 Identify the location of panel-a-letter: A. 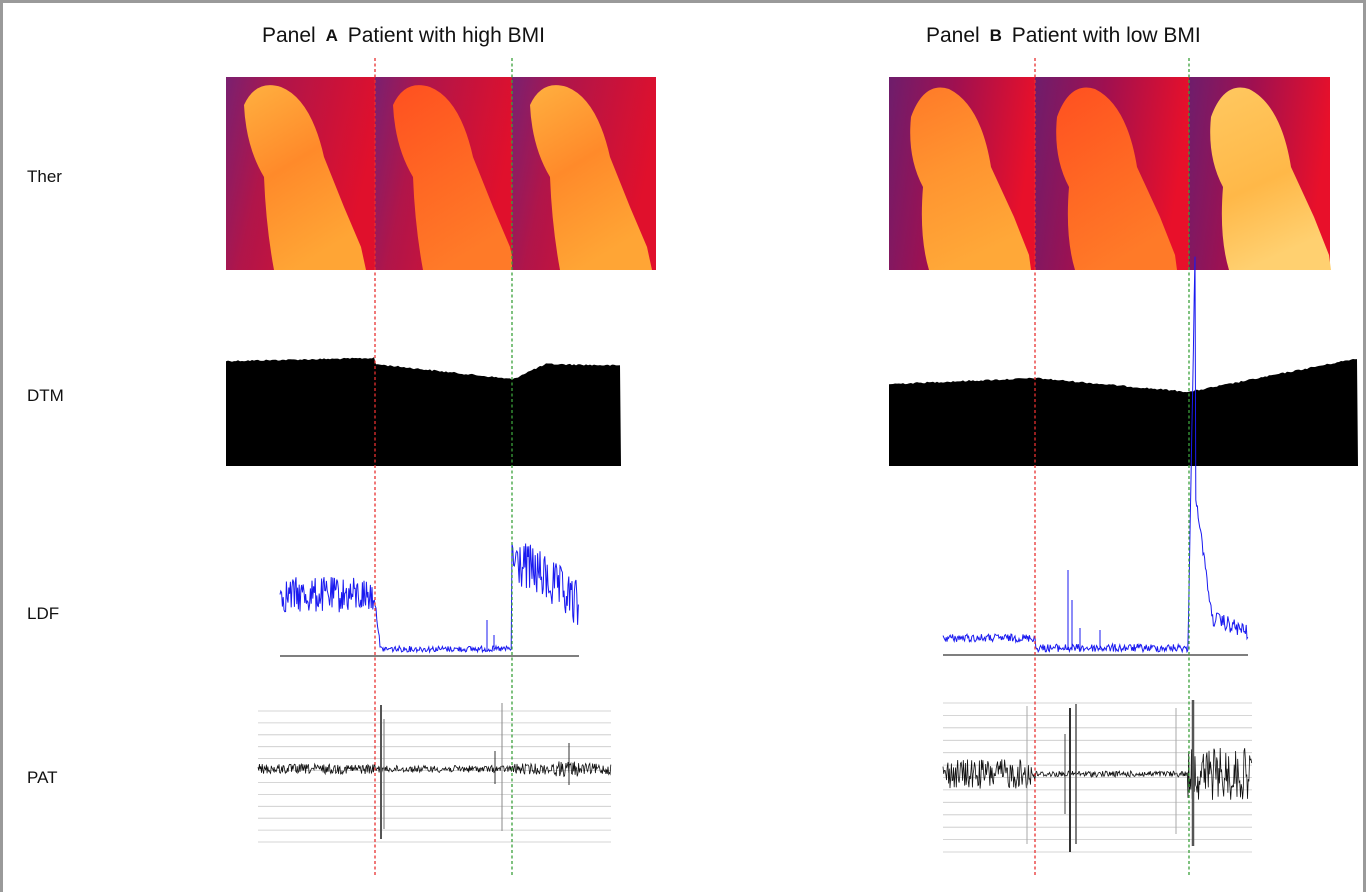
(331, 35).